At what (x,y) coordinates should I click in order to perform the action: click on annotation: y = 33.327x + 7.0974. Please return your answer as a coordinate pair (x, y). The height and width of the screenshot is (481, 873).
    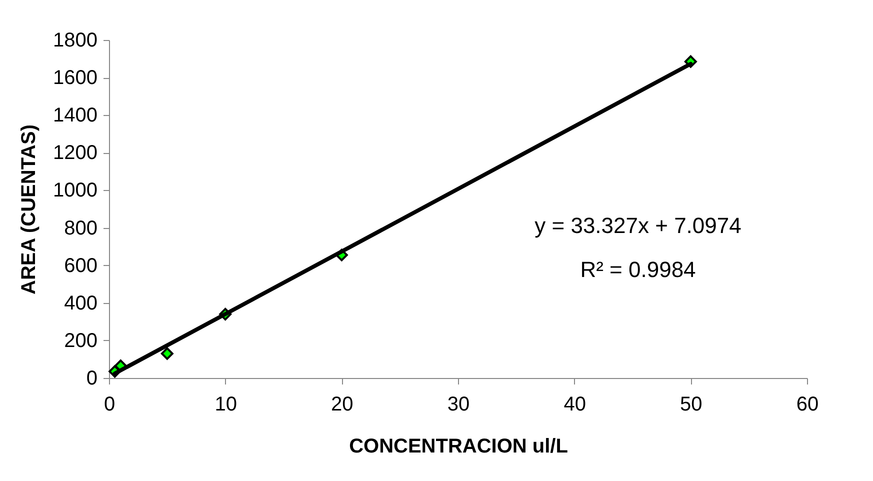
    Looking at the image, I should click on (638, 225).